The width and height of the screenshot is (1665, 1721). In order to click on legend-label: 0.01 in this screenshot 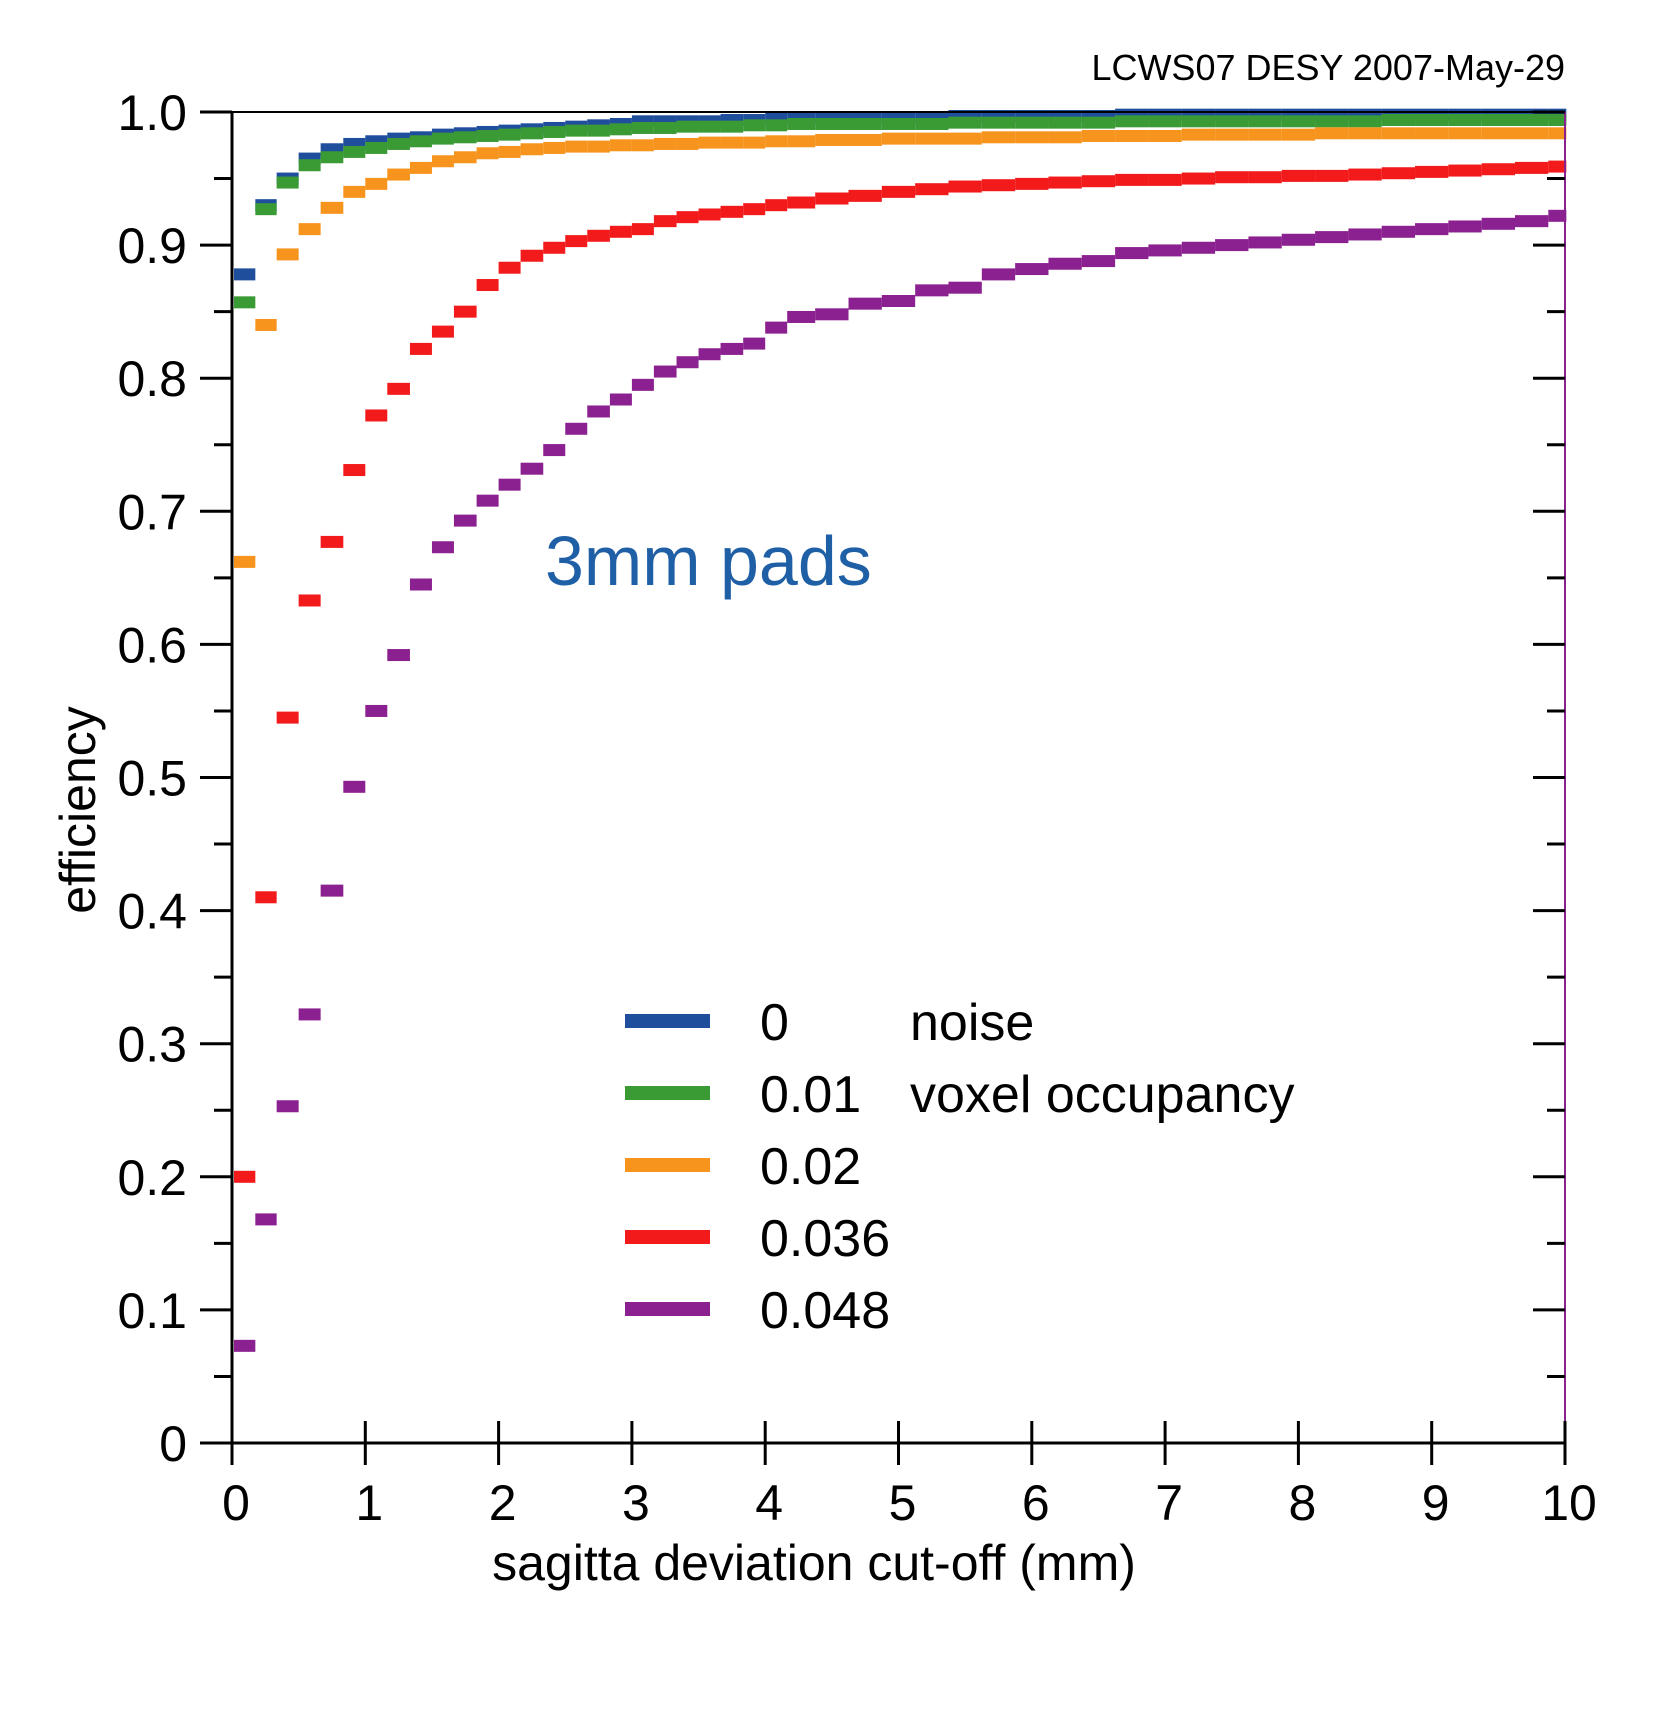, I will do `click(810, 1095)`.